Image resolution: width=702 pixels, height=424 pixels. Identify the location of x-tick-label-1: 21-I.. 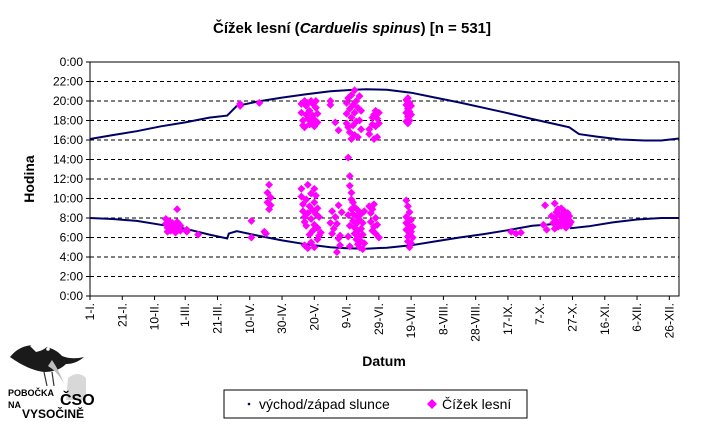
(122, 315).